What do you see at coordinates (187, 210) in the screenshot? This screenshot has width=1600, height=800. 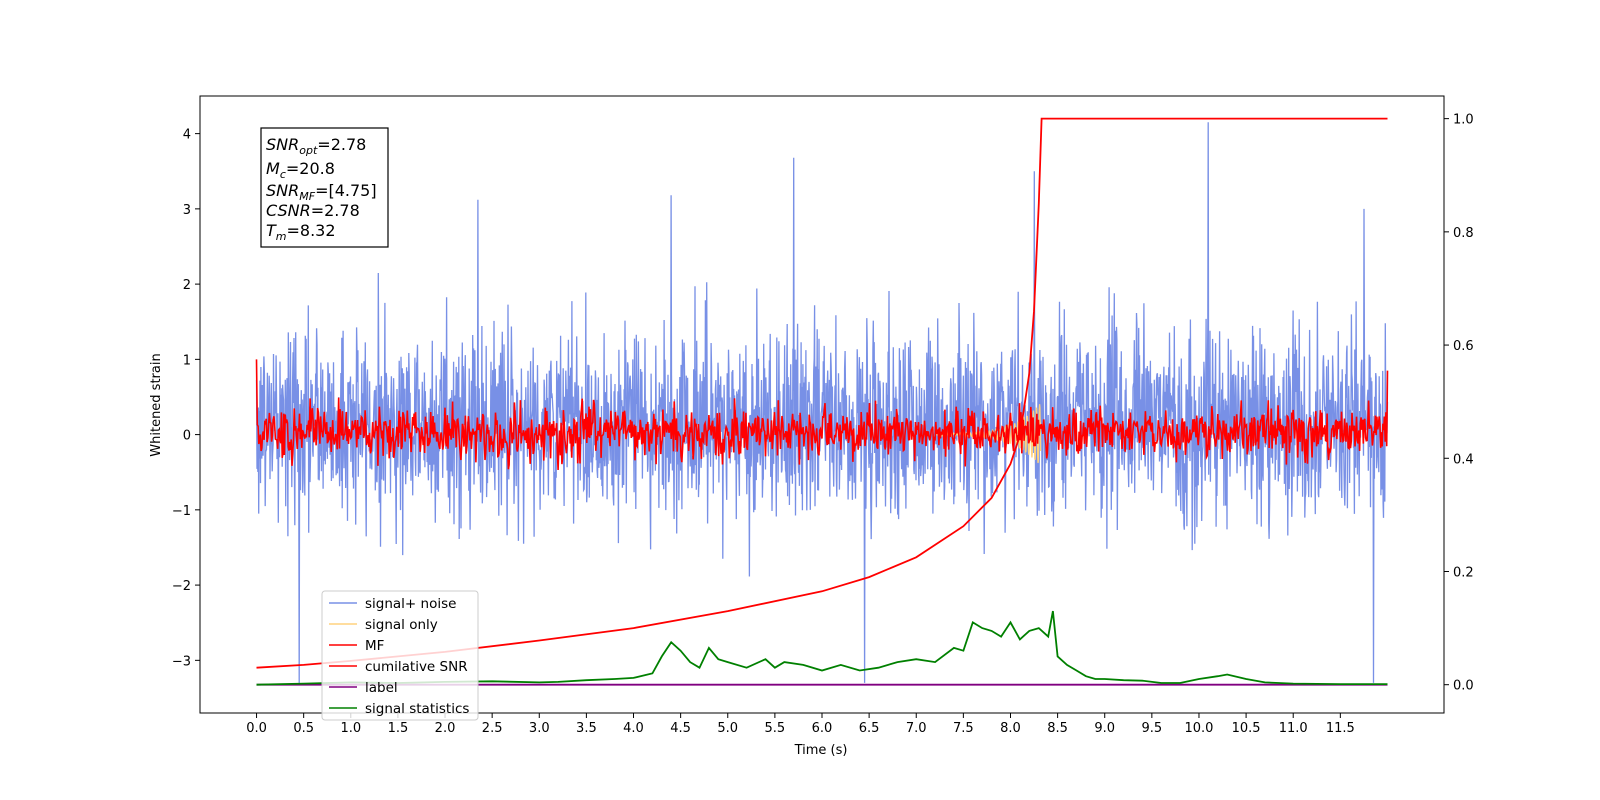 I see `y-tick-label: 3` at bounding box center [187, 210].